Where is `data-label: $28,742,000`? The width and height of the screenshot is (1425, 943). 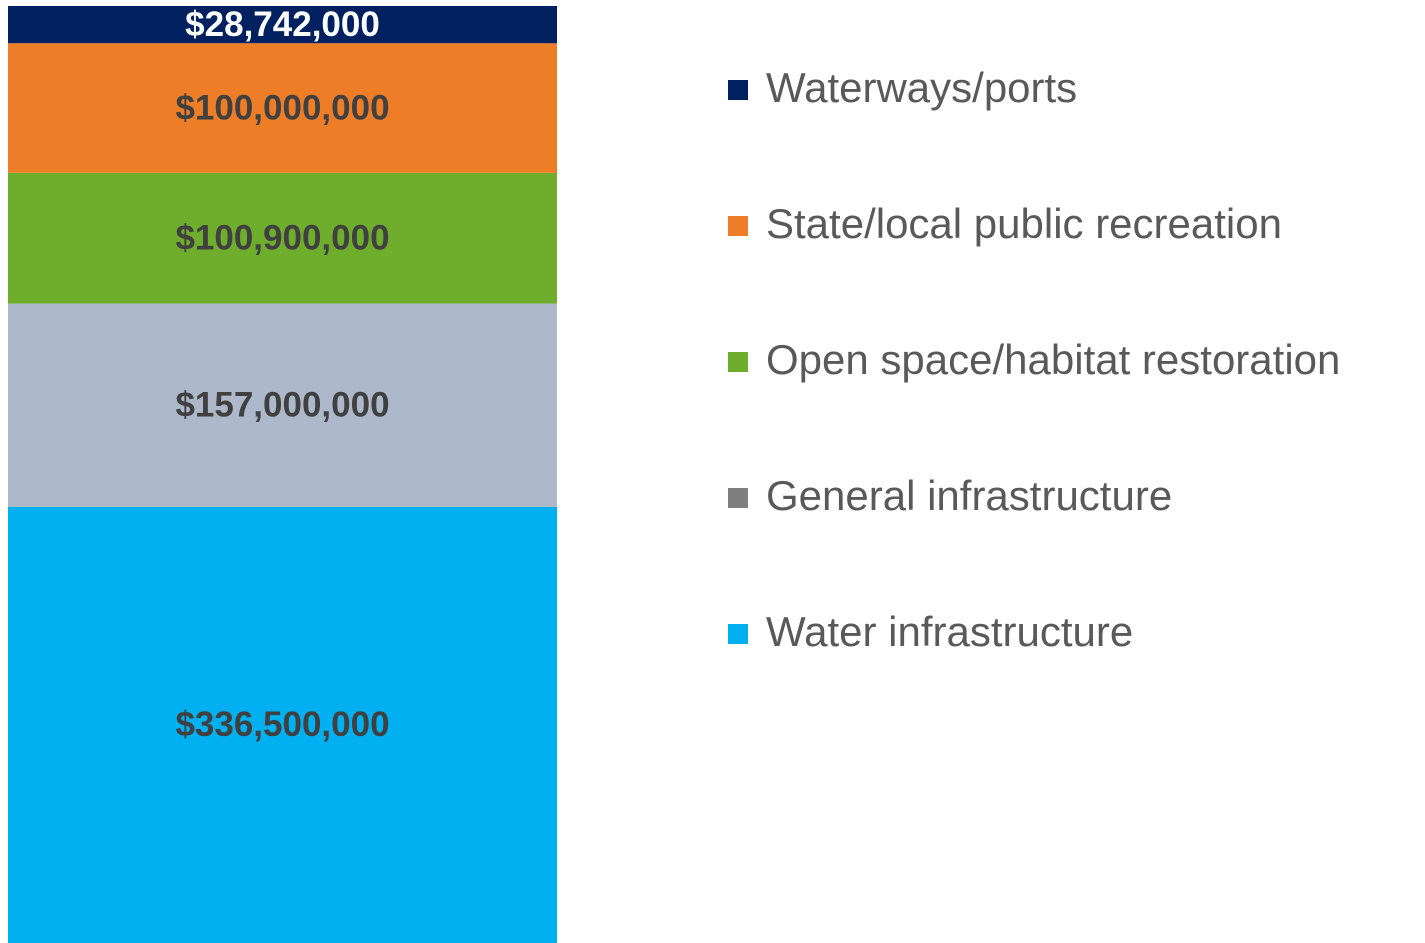
data-label: $28,742,000 is located at coordinates (282, 24).